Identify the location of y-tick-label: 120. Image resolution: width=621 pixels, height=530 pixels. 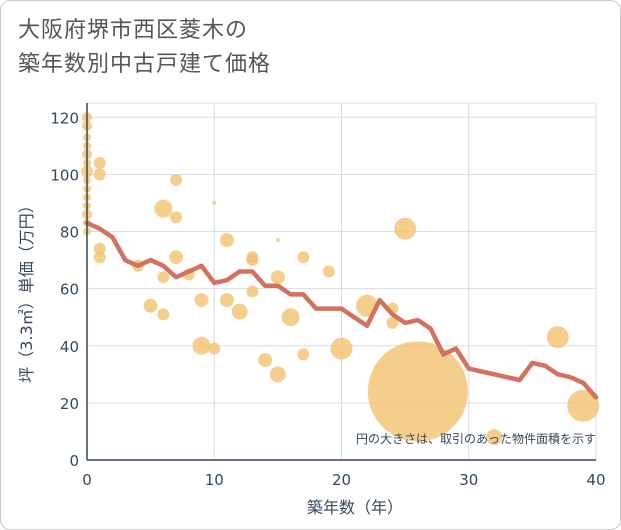
(64, 118).